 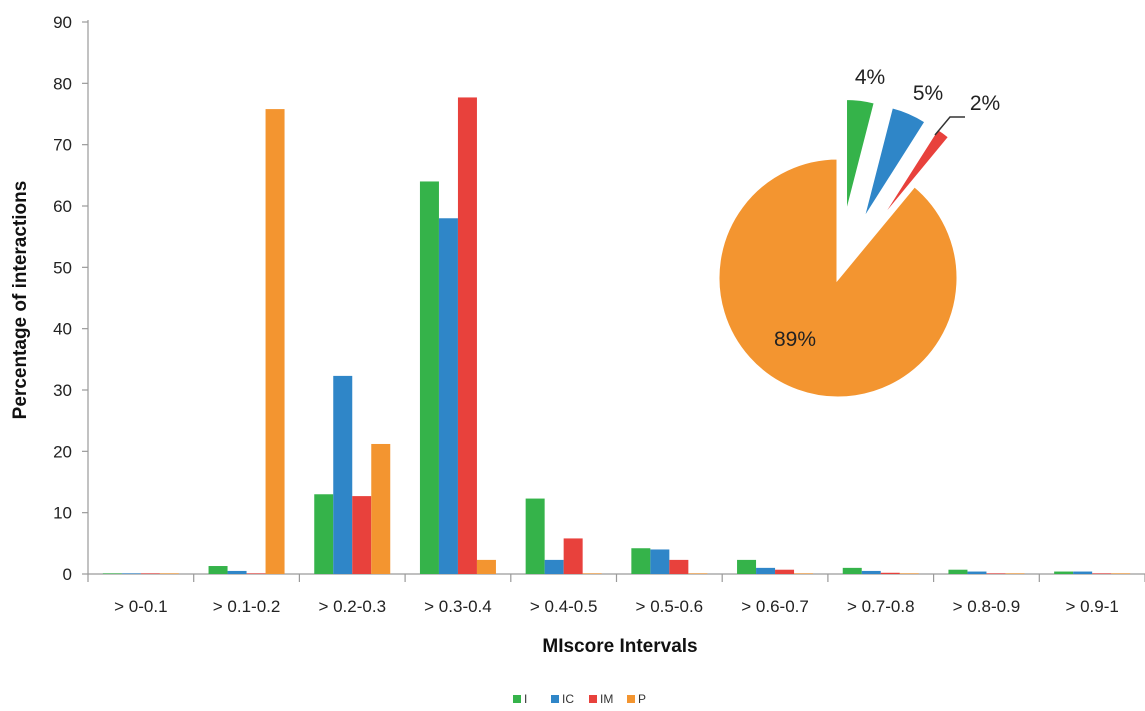 What do you see at coordinates (62, 451) in the screenshot?
I see `y-tick-label: 20` at bounding box center [62, 451].